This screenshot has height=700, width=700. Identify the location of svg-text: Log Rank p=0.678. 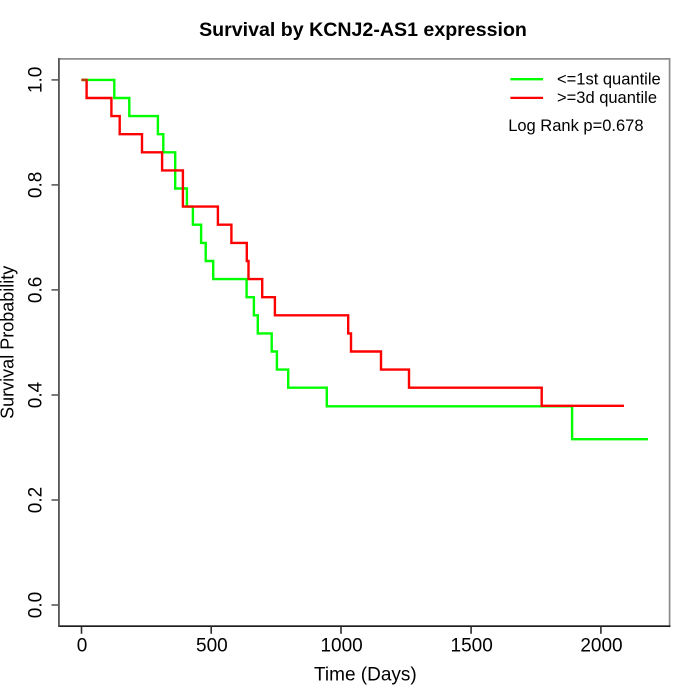
(575, 126).